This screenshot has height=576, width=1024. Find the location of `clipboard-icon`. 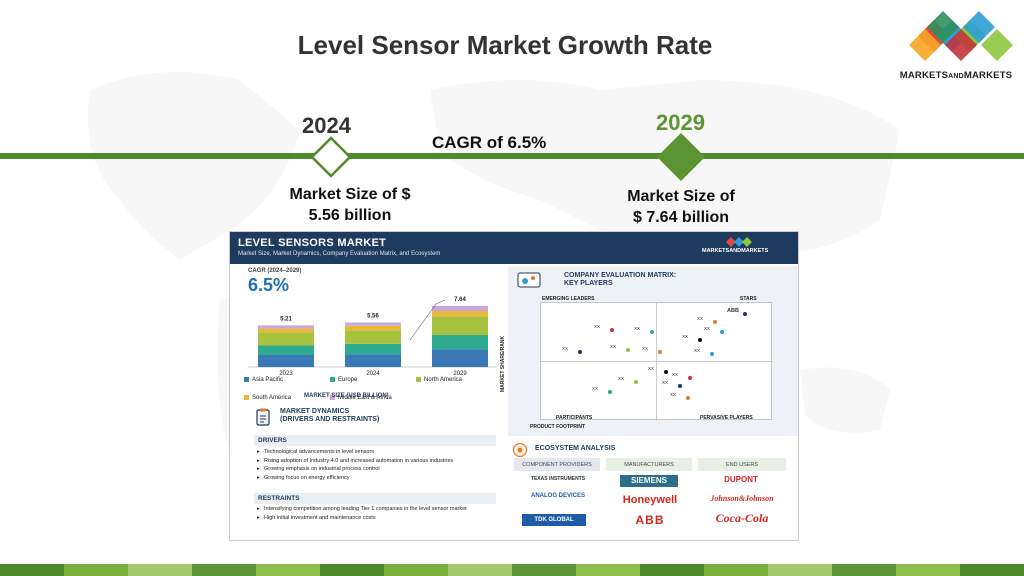

clipboard-icon is located at coordinates (263, 417).